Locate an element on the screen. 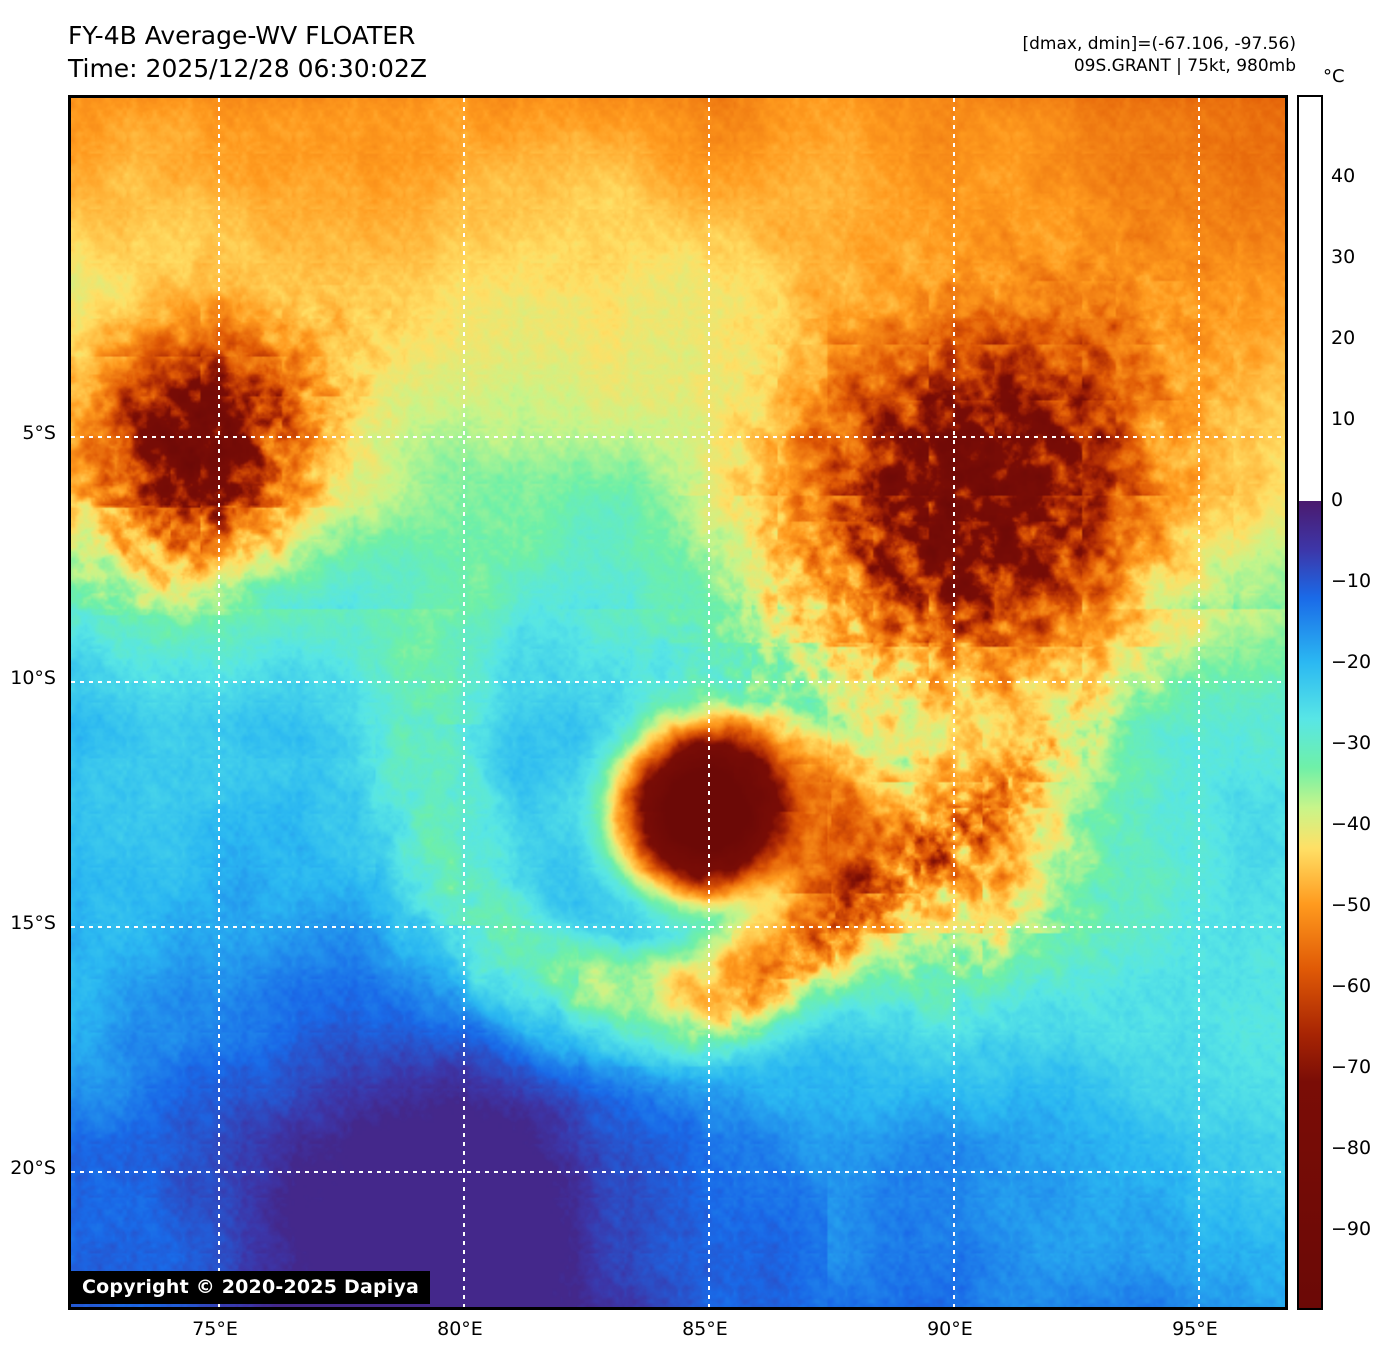 The width and height of the screenshot is (1388, 1359). lon-tick-label: 95°E is located at coordinates (1195, 1329).